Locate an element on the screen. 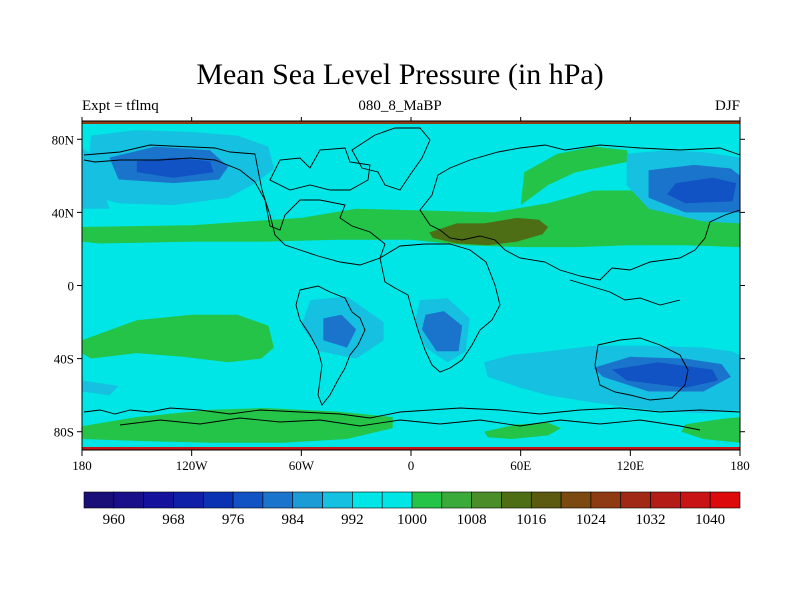  colorbar: 960 968 976 984 992 1000 1008 1016 1024 1032 1040 is located at coordinates (412, 509).